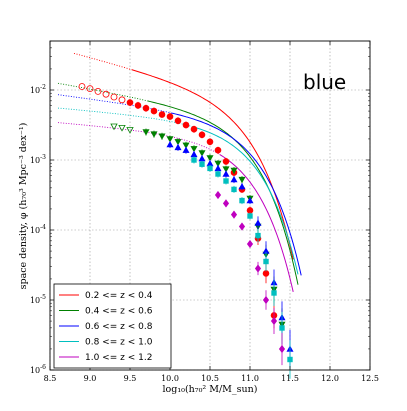 This screenshot has height=411, width=407. What do you see at coordinates (370, 378) in the screenshot?
I see `x-tick-label: 12.5` at bounding box center [370, 378].